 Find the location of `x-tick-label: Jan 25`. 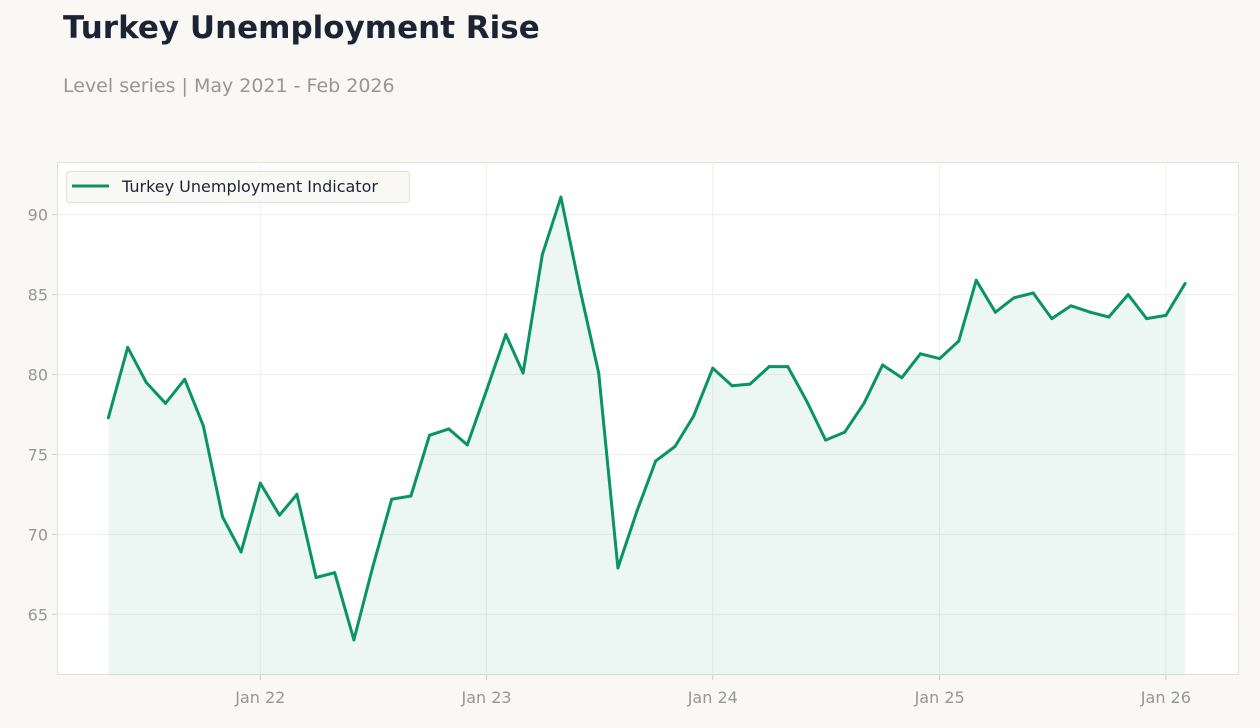

x-tick-label: Jan 25 is located at coordinates (939, 697).